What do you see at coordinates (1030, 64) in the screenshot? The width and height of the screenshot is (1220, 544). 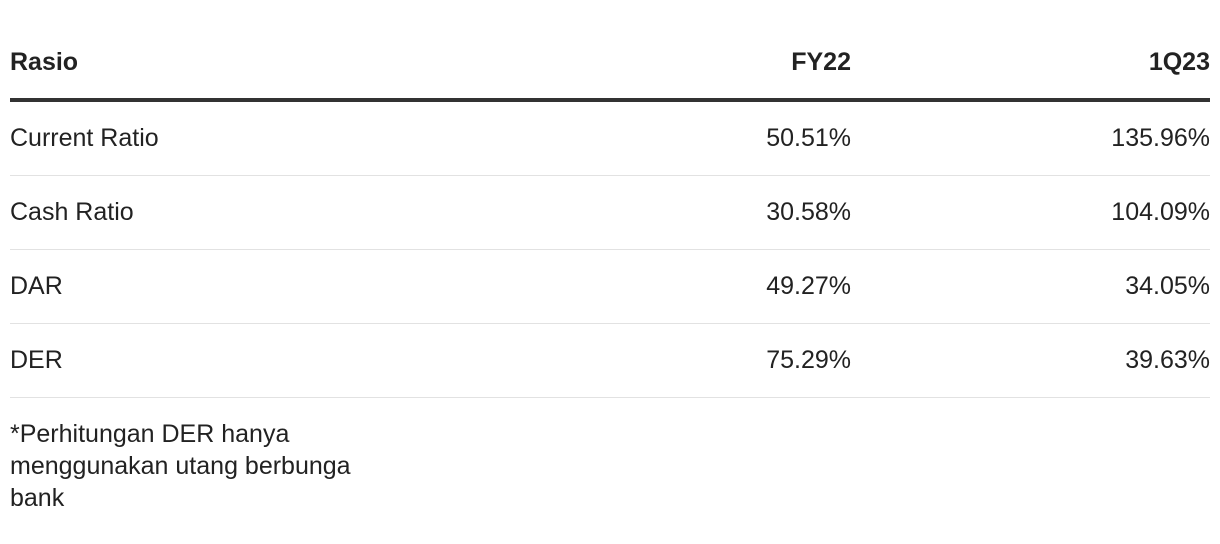 I see `header-cell: 1Q23` at bounding box center [1030, 64].